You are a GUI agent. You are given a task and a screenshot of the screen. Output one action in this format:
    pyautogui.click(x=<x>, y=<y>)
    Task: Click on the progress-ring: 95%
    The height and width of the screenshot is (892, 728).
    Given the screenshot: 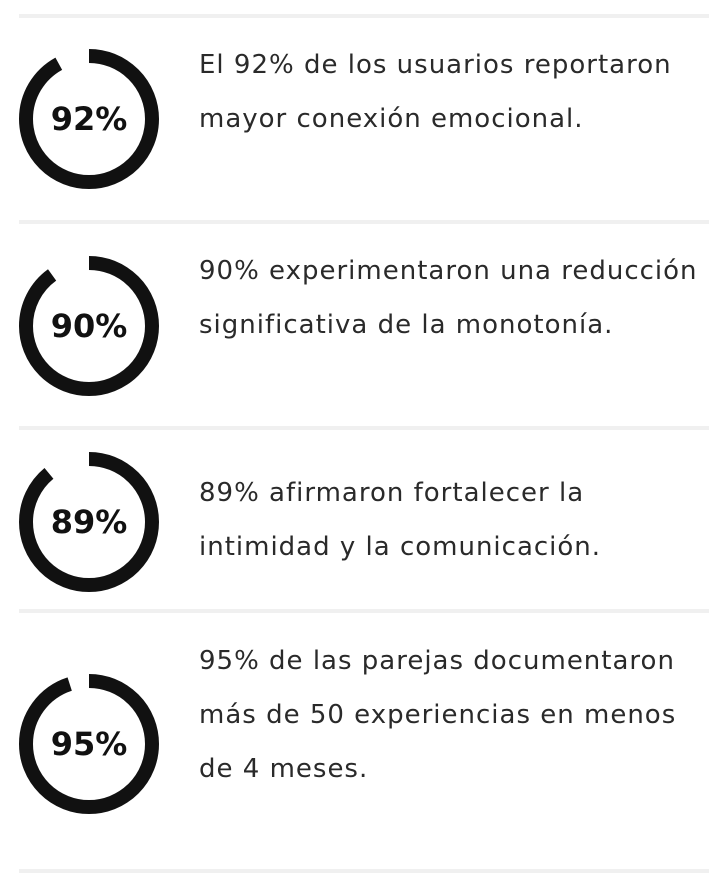 What is the action you would take?
    pyautogui.click(x=89, y=744)
    